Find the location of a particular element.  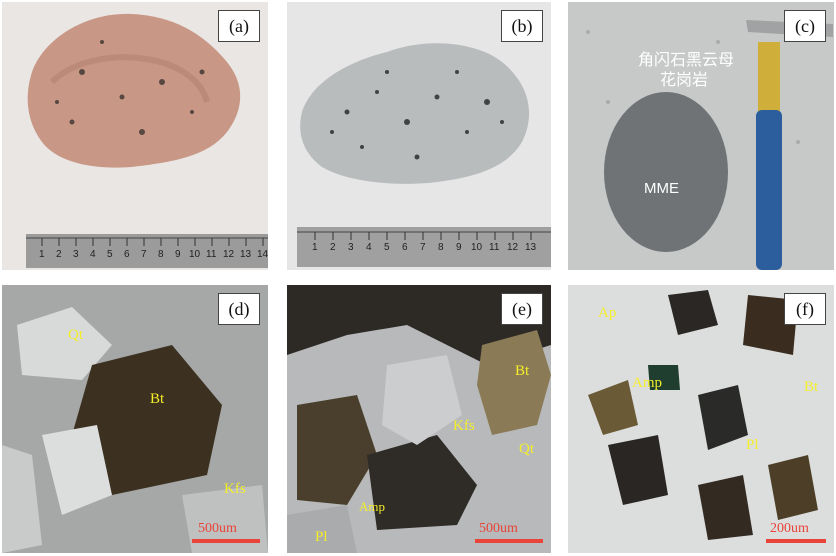

scale-bar-label: 200um is located at coordinates (789, 528).